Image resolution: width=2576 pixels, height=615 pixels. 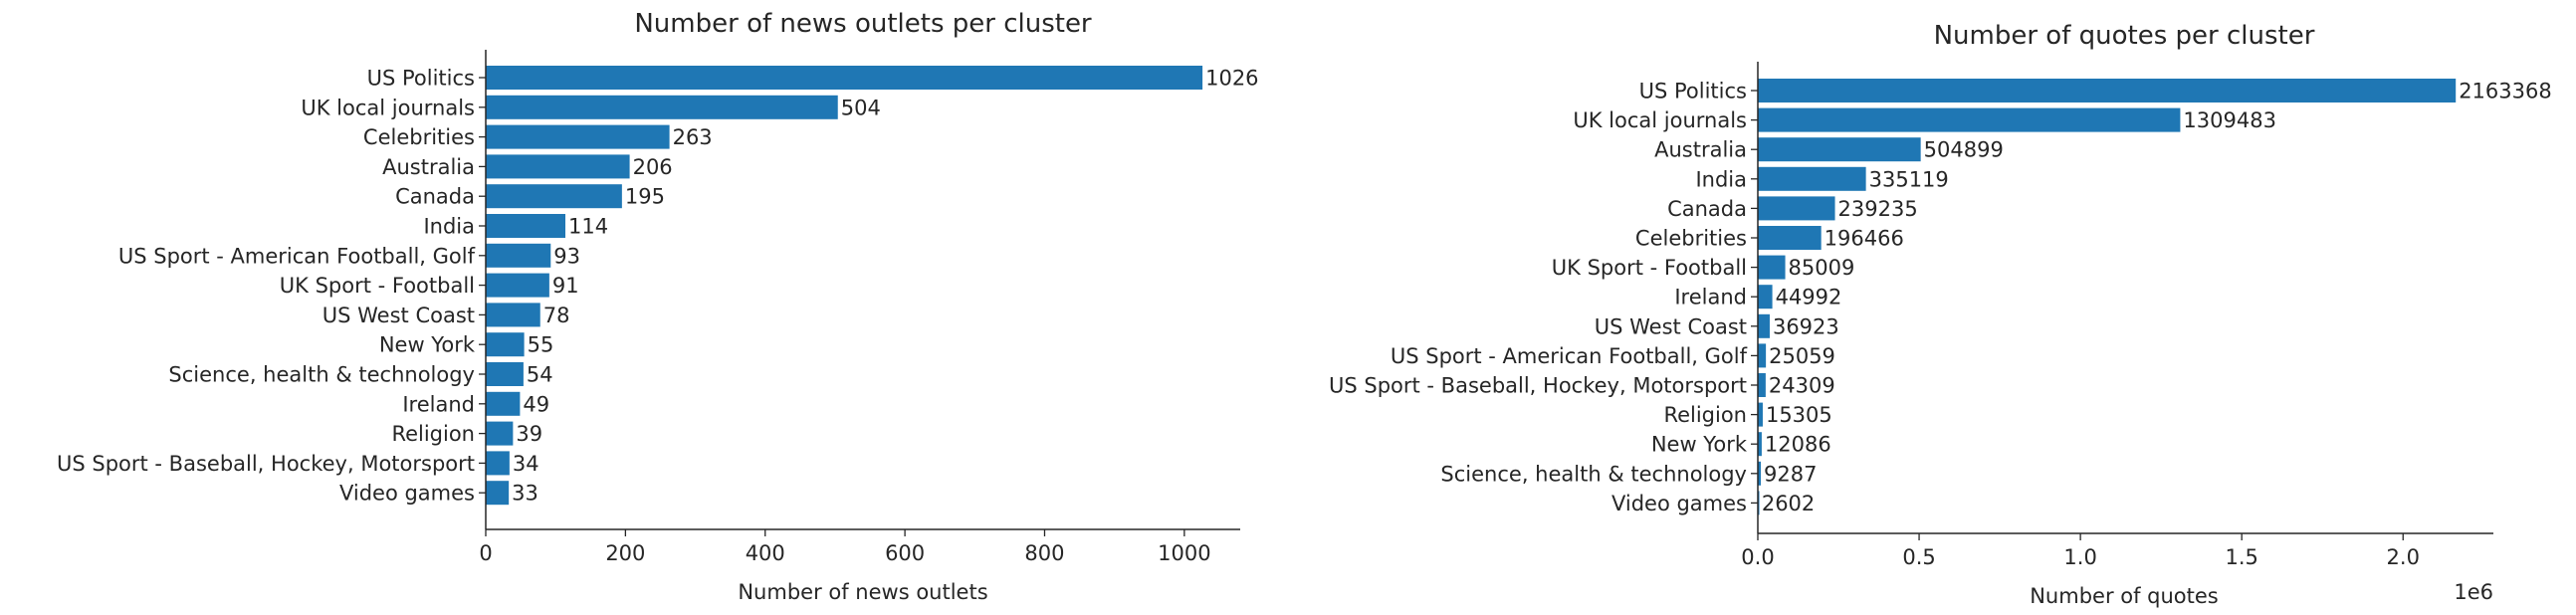 What do you see at coordinates (2079, 557) in the screenshot?
I see `x-tick-label: 1.0` at bounding box center [2079, 557].